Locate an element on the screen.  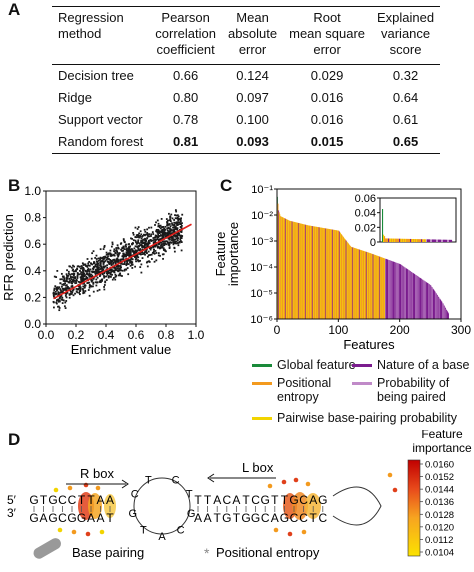
r-box-label: R box is located at coordinates (97, 473).